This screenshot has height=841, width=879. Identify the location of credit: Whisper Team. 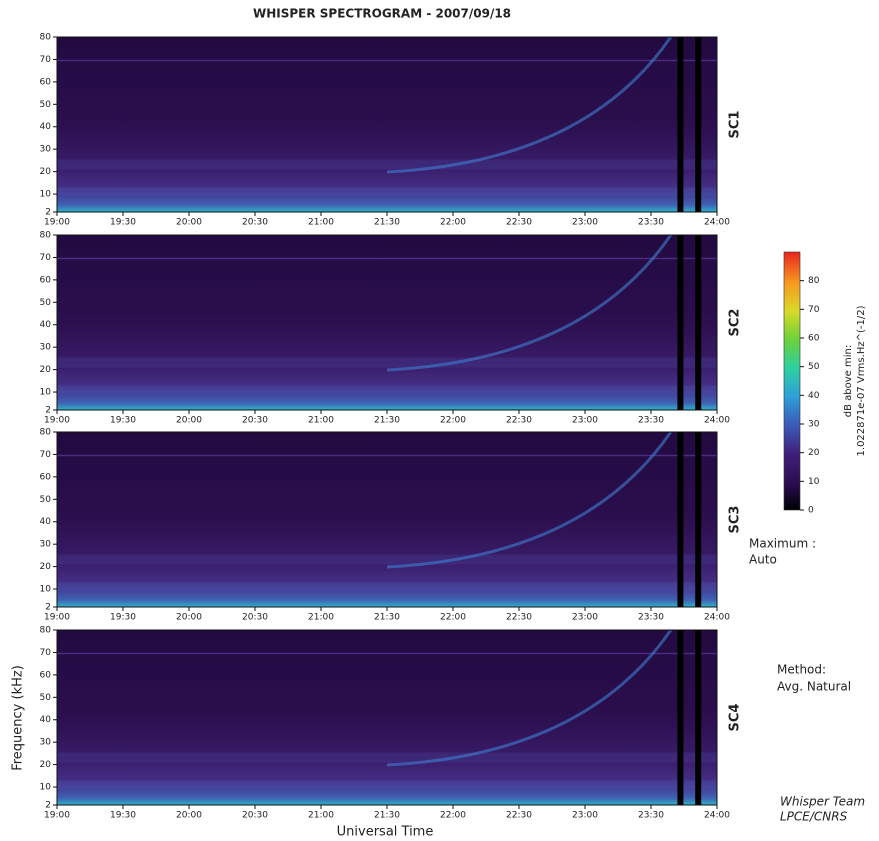
(822, 802).